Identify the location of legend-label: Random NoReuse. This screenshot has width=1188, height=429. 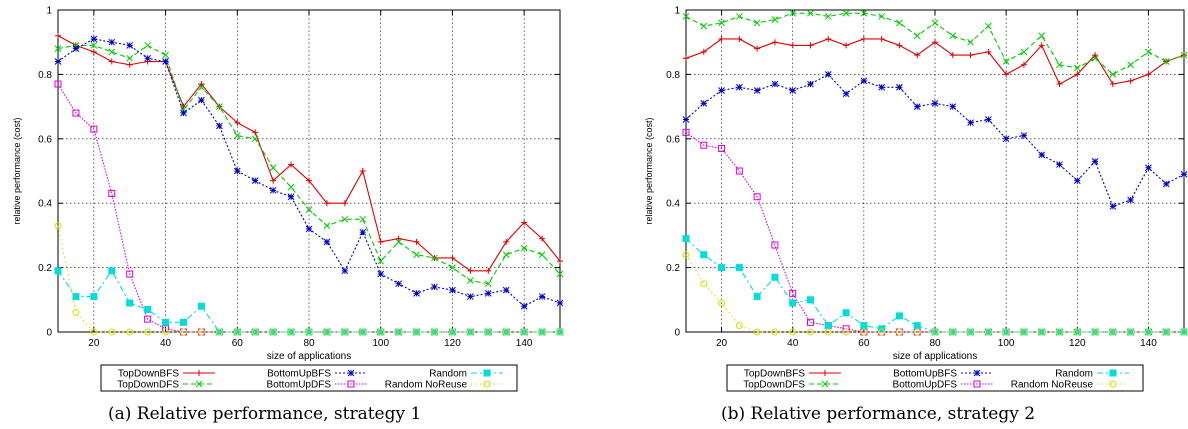
(1052, 385).